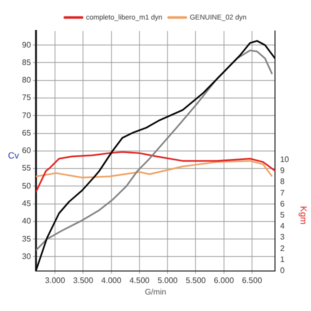 This screenshot has width=311, height=311. I want to click on y2-tick-label: 9, so click(283, 171).